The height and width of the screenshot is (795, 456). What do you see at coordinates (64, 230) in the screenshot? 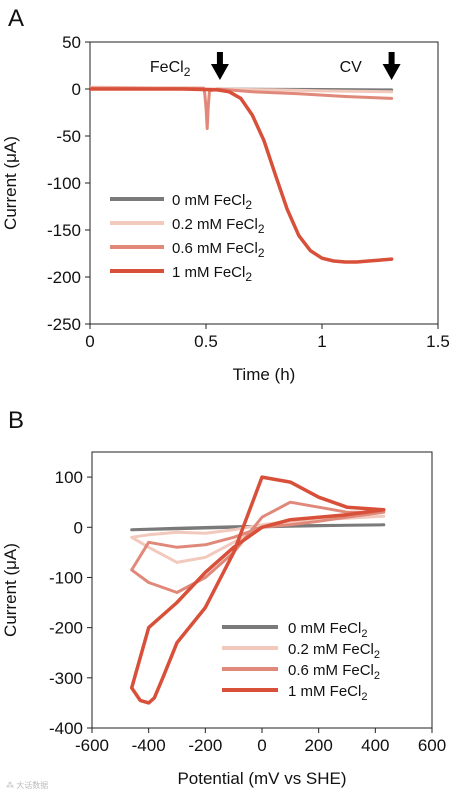
I see `y-tick-label: -150` at bounding box center [64, 230].